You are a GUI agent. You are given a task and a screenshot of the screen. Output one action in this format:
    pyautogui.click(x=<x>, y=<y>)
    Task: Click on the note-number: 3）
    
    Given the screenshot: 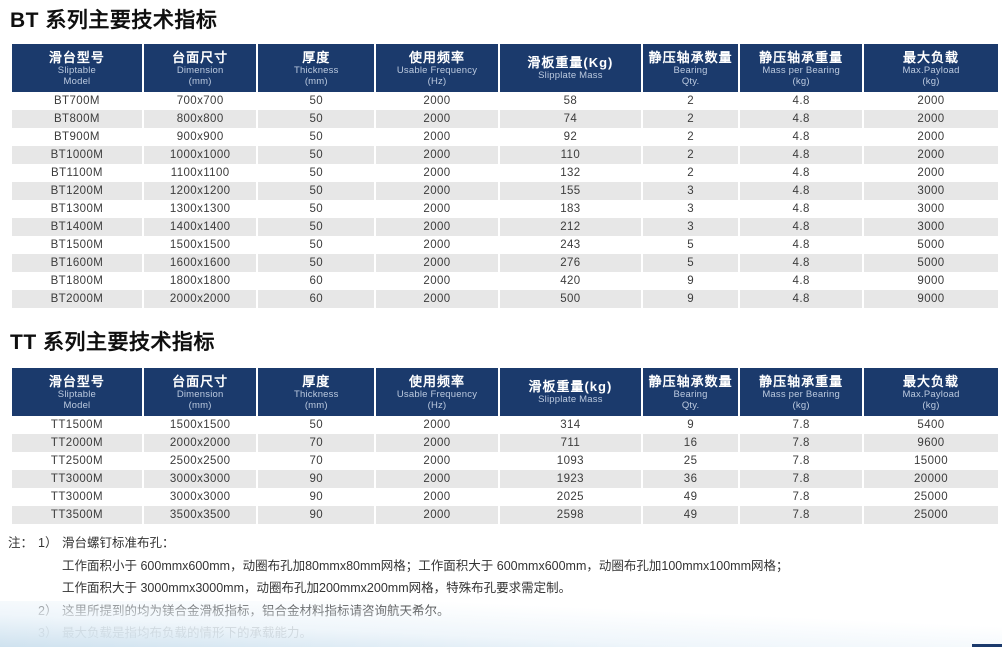 What is the action you would take?
    pyautogui.click(x=48, y=633)
    